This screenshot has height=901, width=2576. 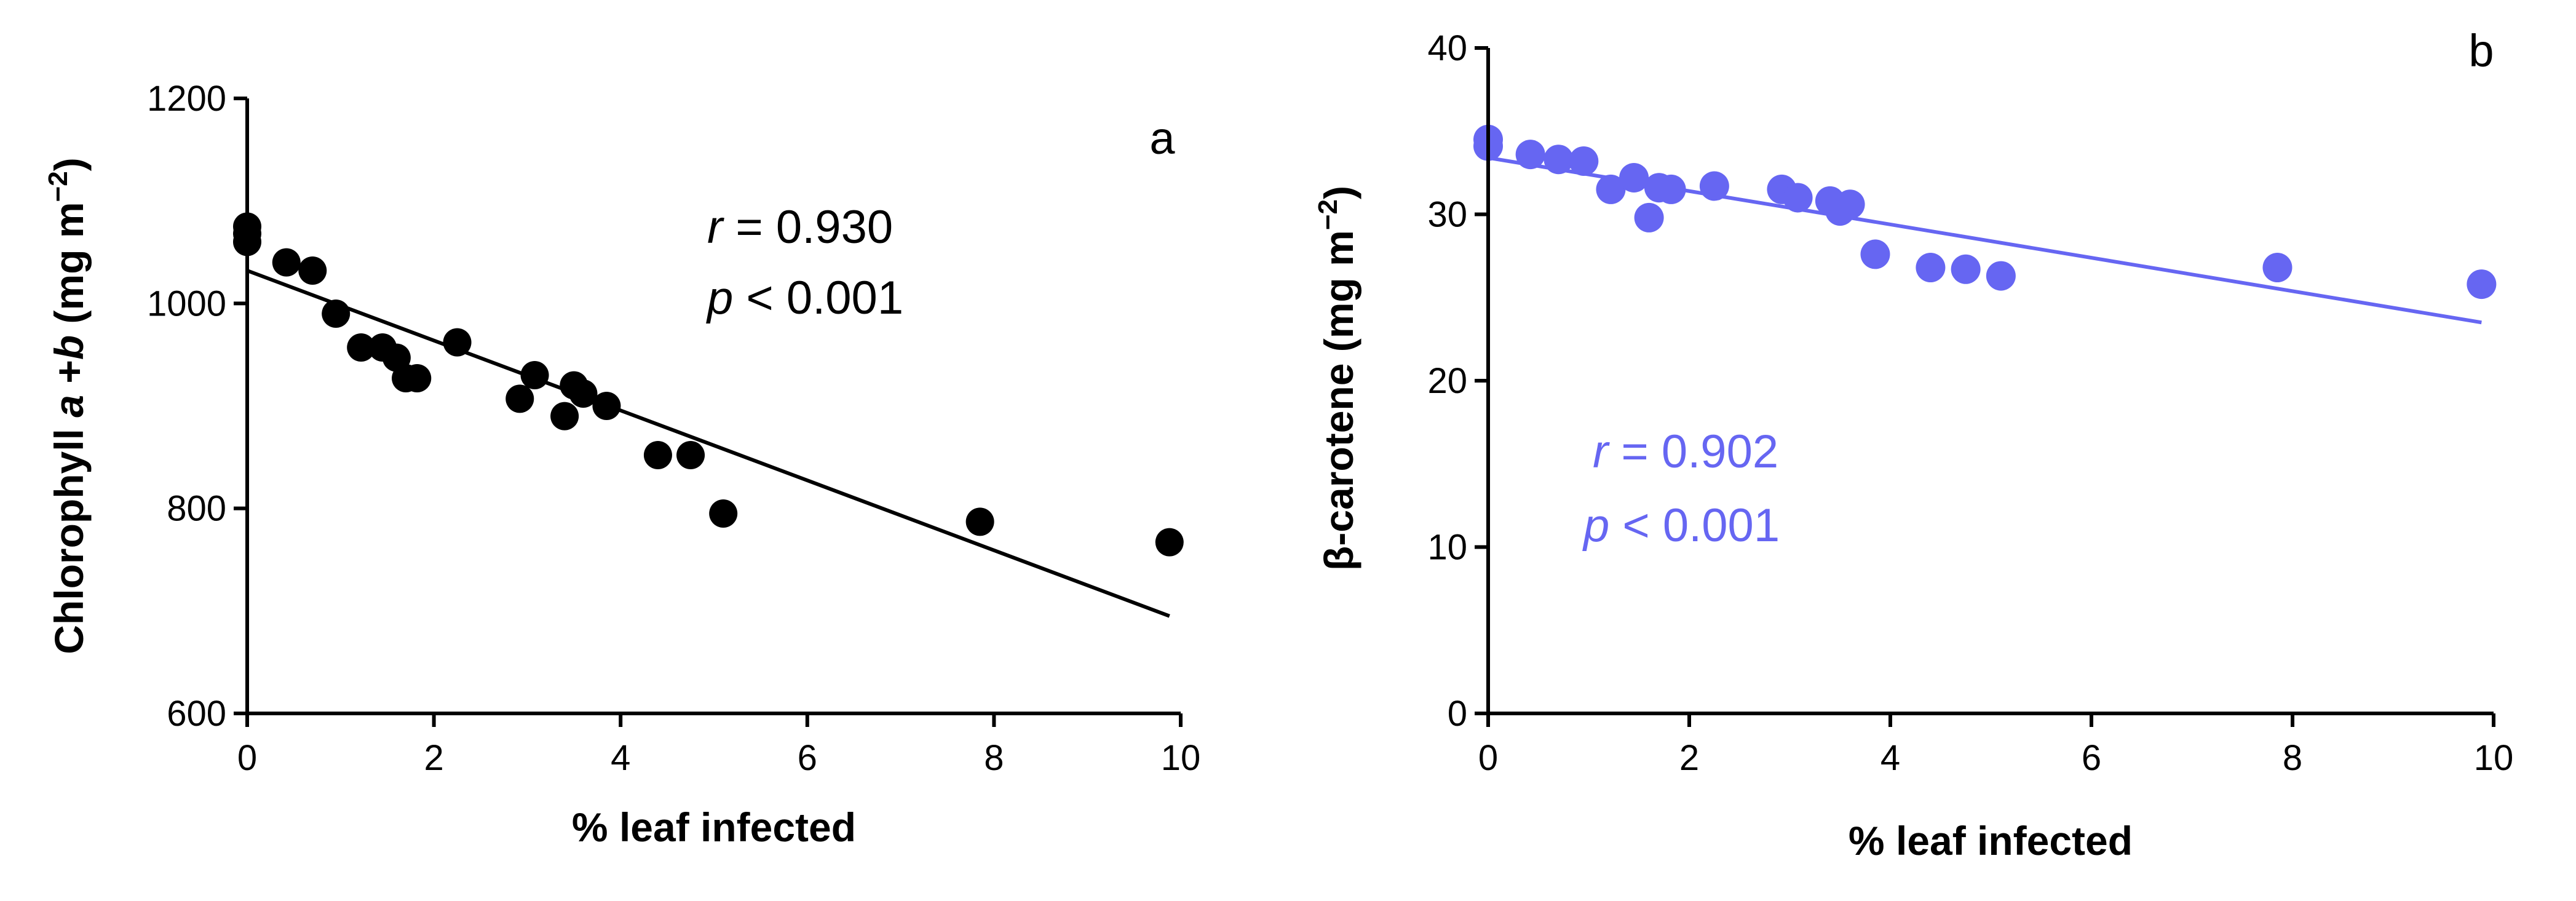 What do you see at coordinates (1447, 215) in the screenshot?
I see `panel-b-y-tick-label-3: 30` at bounding box center [1447, 215].